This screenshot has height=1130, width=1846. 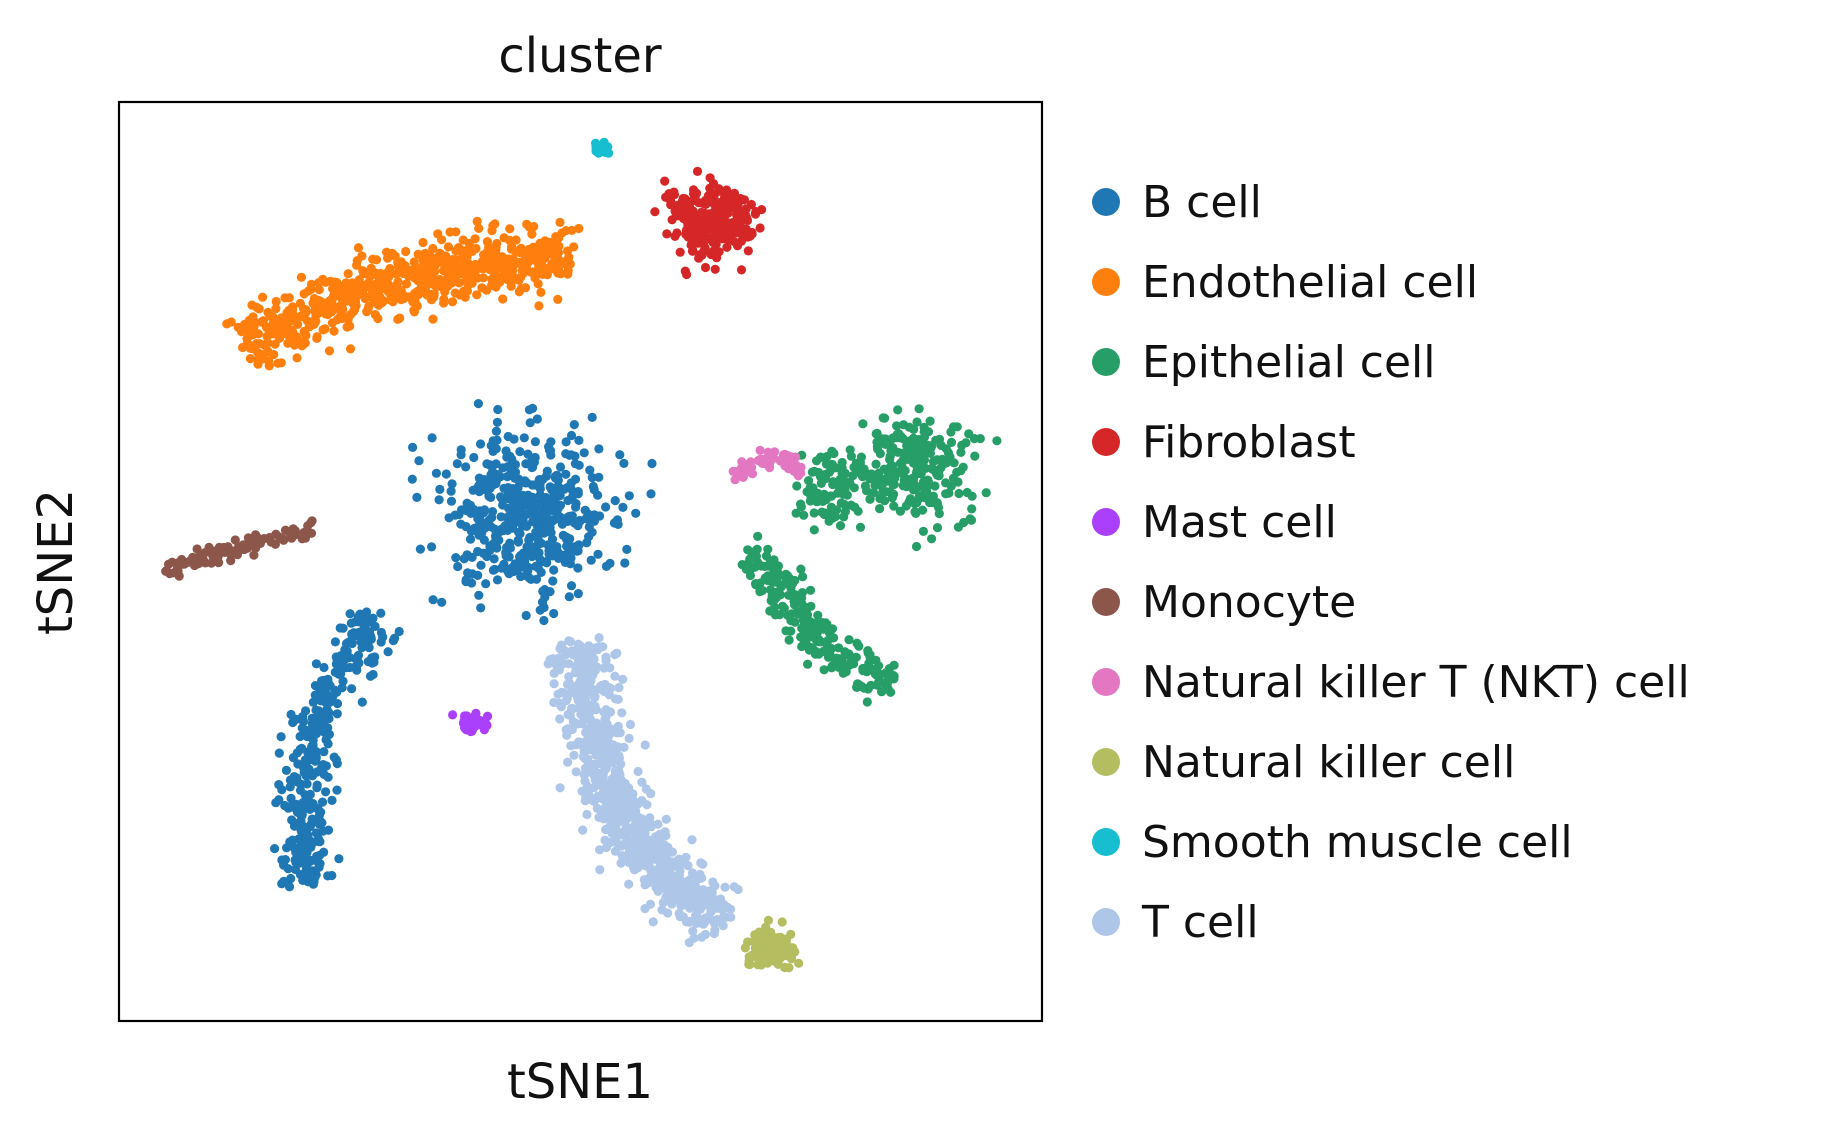 I want to click on legend-item: Endothelial cell, so click(x=1285, y=282).